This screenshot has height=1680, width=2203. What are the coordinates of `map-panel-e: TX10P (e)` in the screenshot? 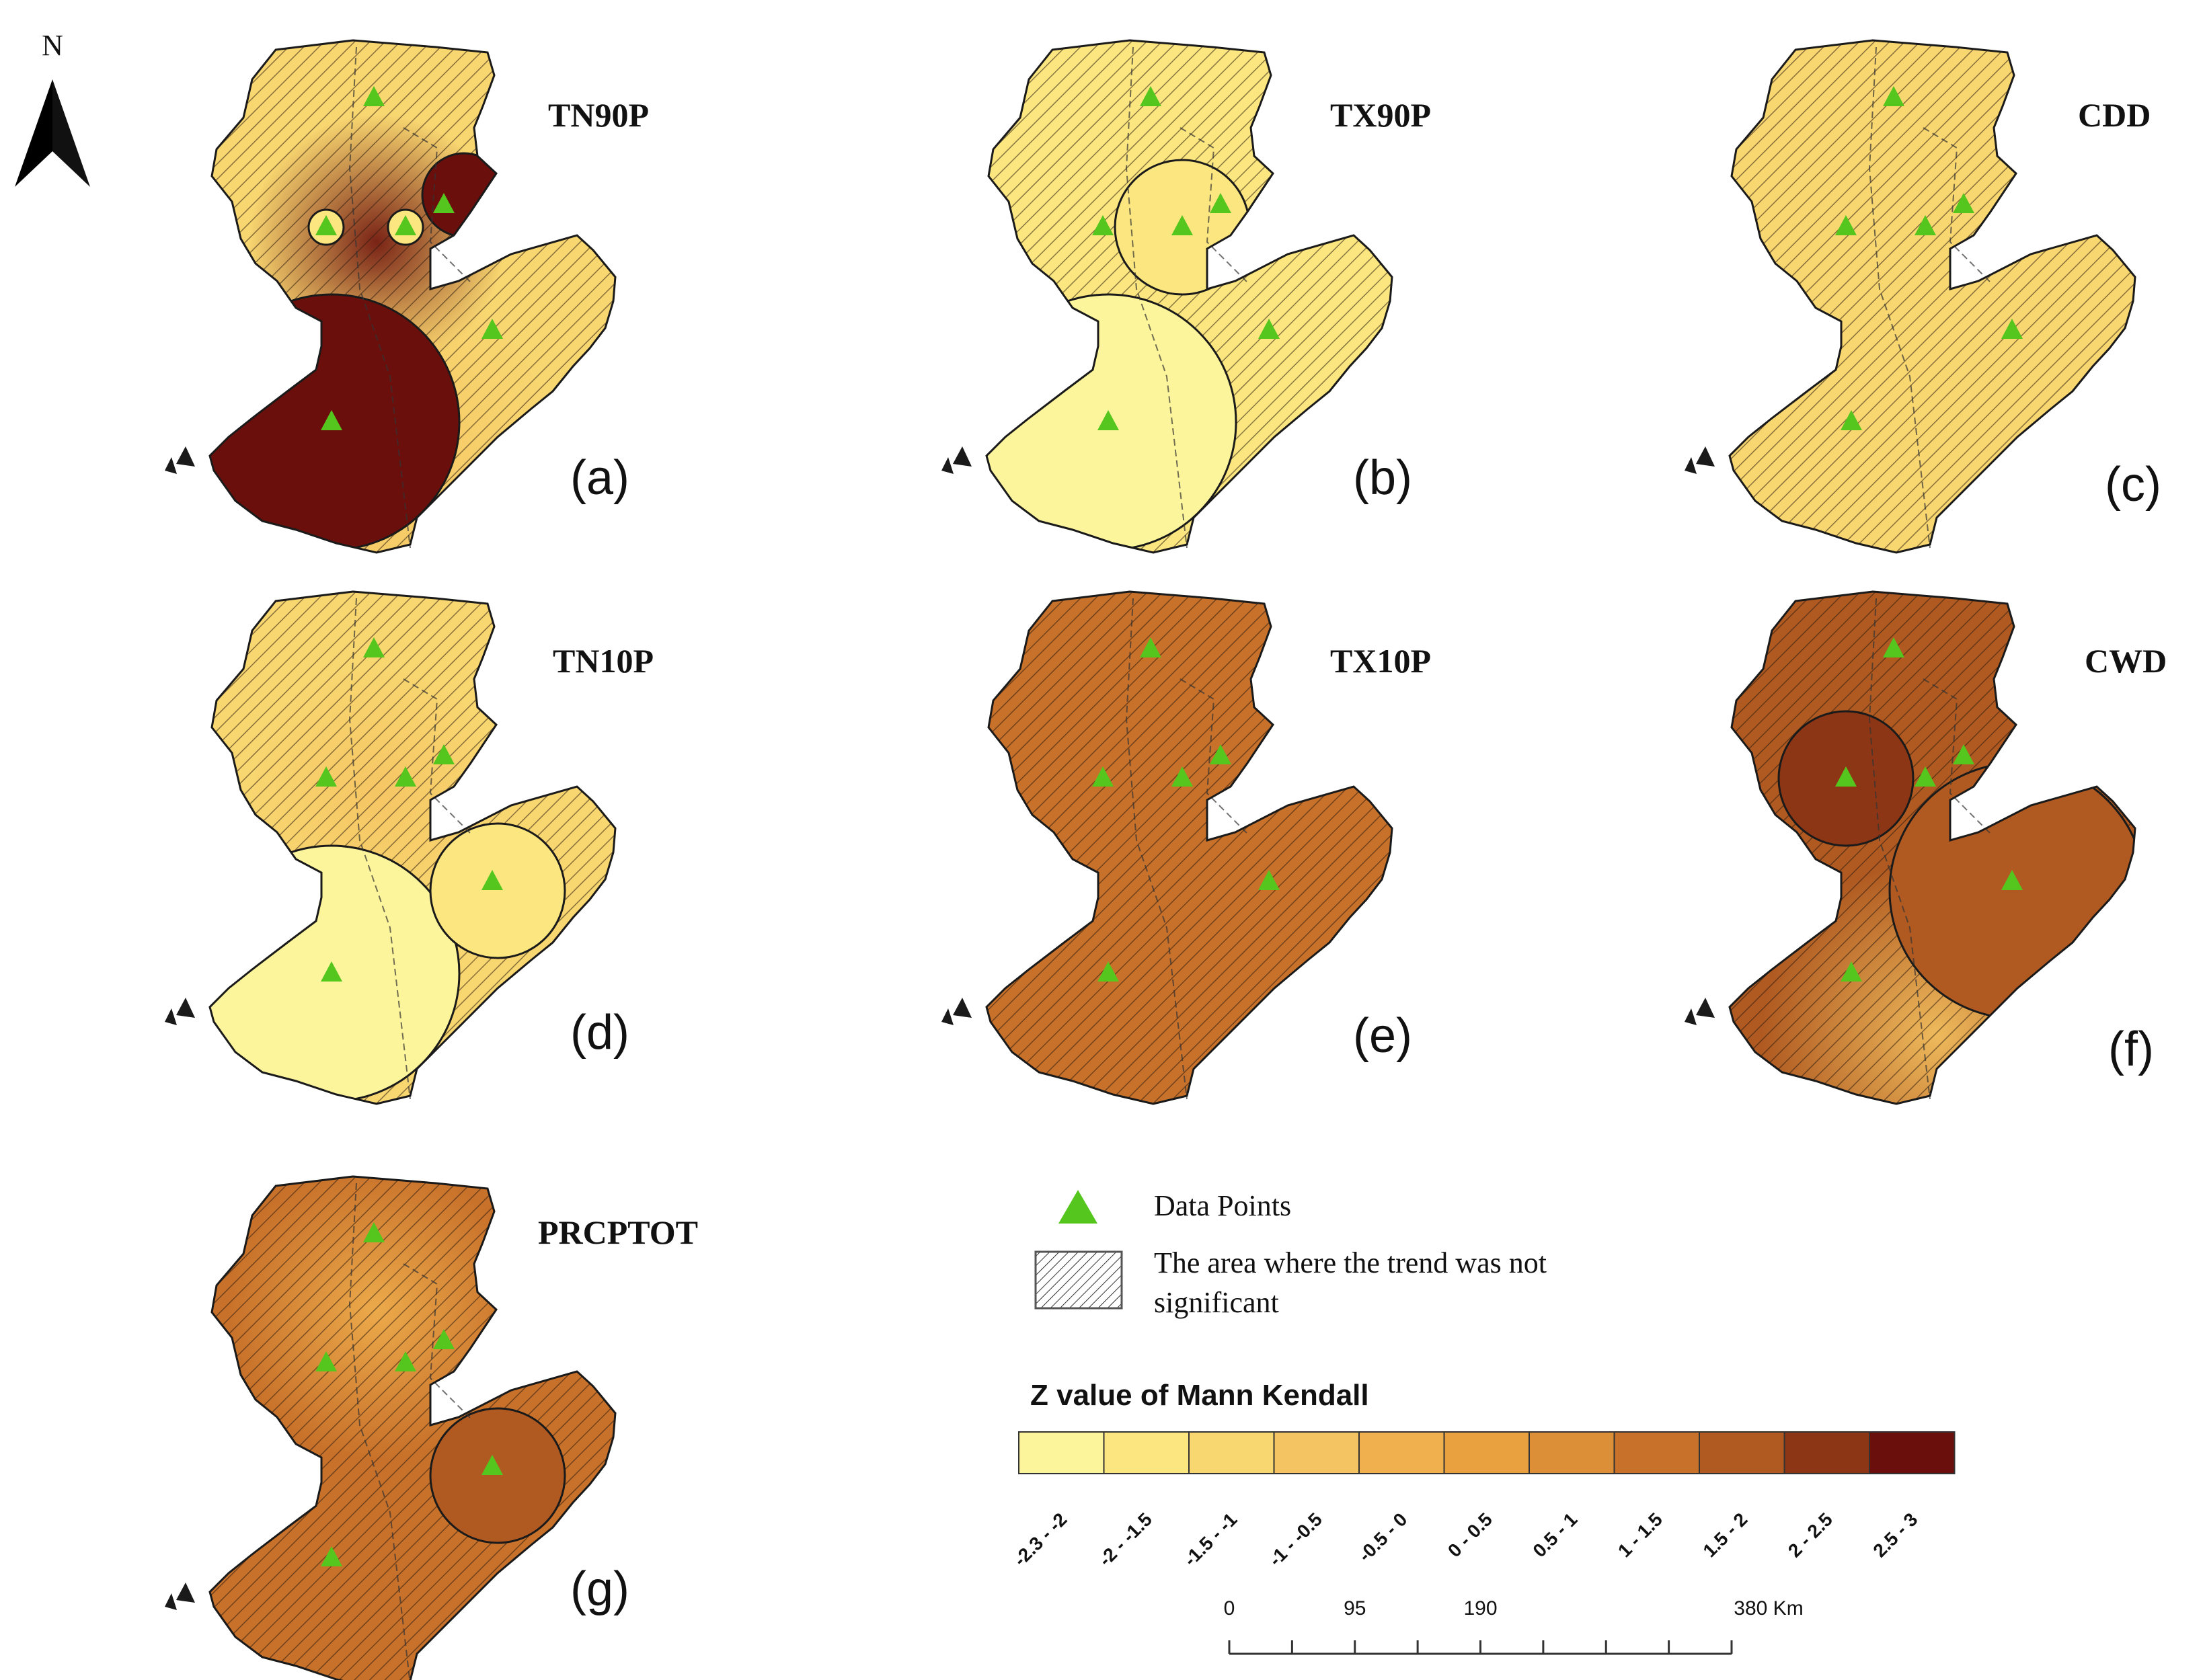 It's located at (1186, 848).